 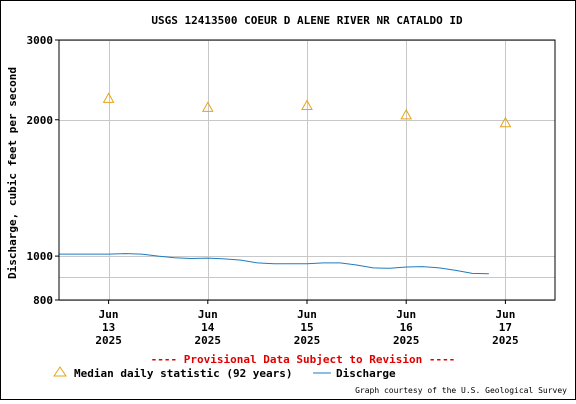 What do you see at coordinates (366, 373) in the screenshot?
I see `legend-discharge-label: Discharge` at bounding box center [366, 373].